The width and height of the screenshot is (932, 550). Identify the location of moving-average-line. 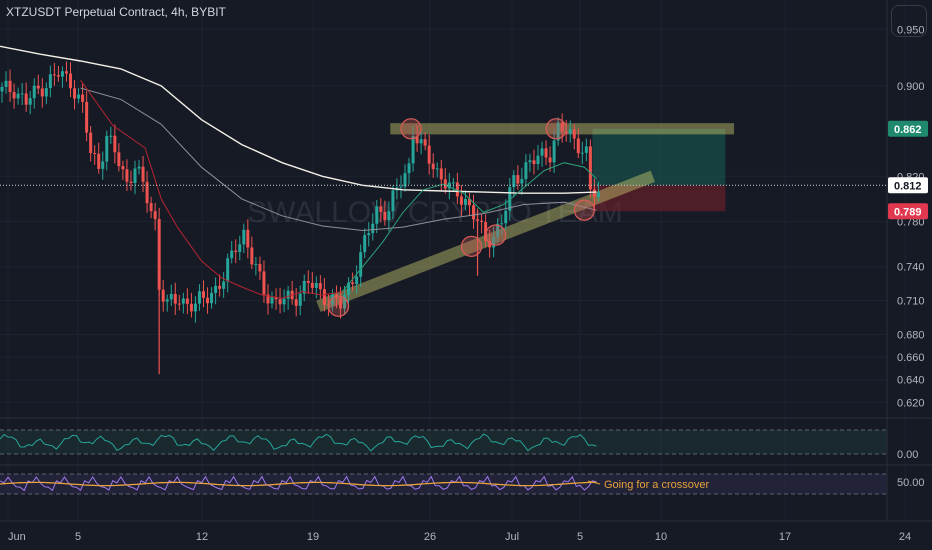
(211, 189).